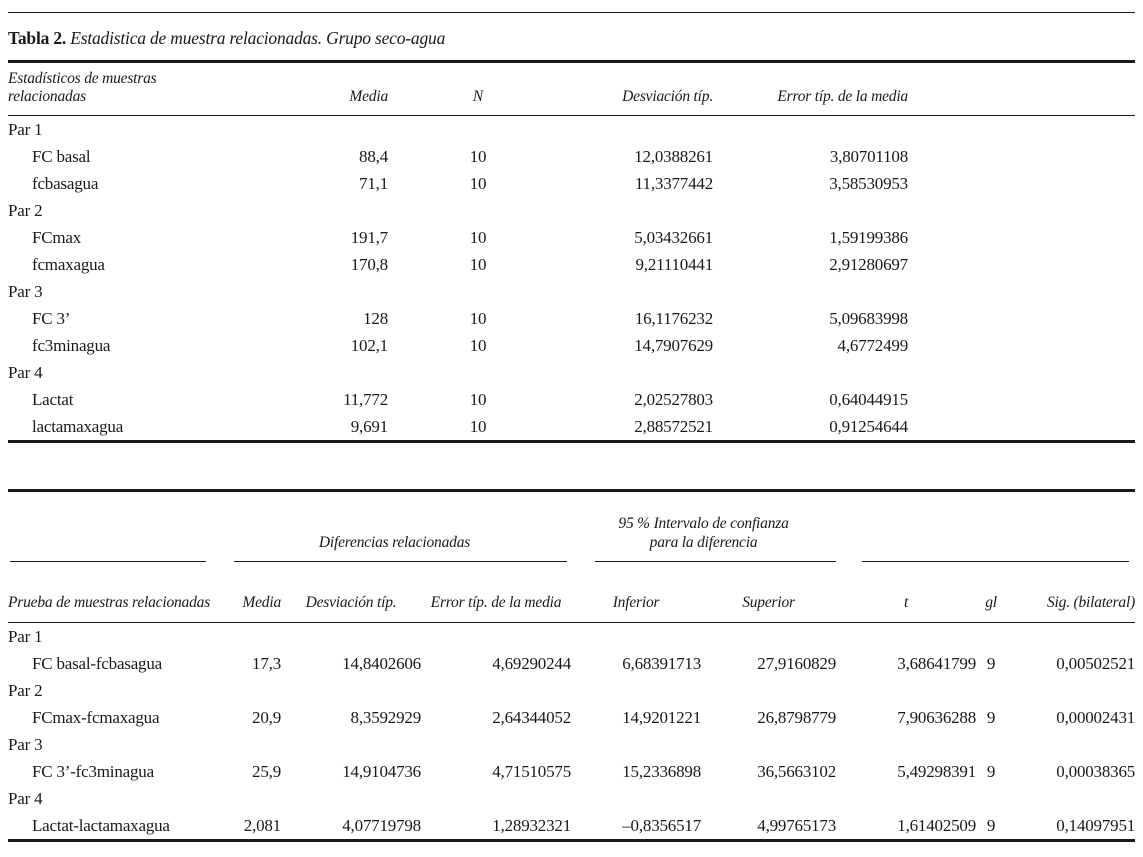 This screenshot has height=857, width=1143. What do you see at coordinates (868, 318) in the screenshot?
I see `cell-sem: 5,09683998` at bounding box center [868, 318].